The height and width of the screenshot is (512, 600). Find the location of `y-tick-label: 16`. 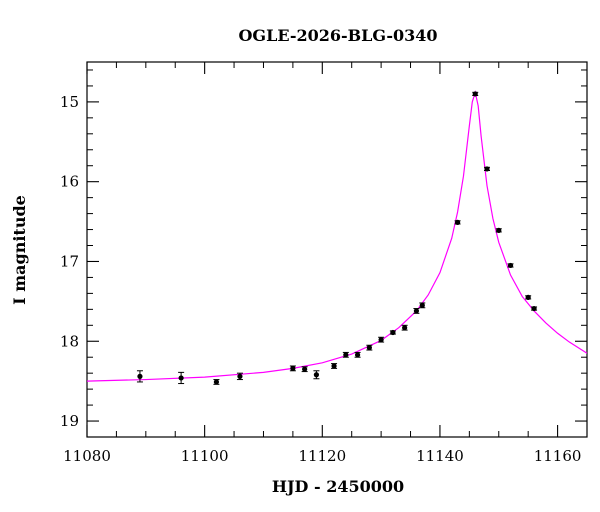

y-tick-label: 16 is located at coordinates (69, 182).